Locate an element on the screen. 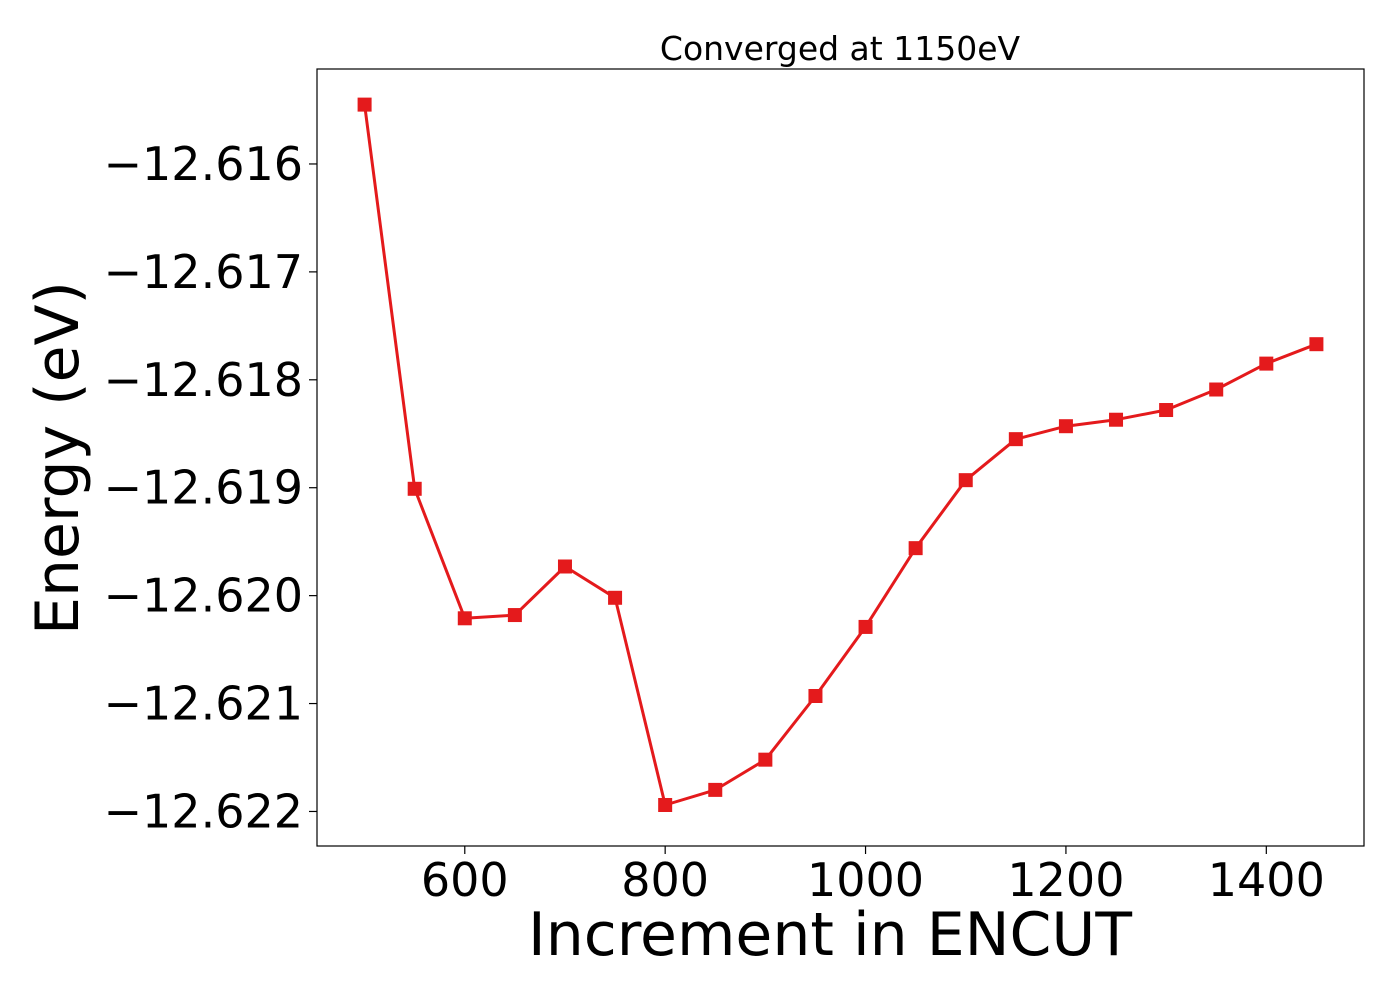  y-tick-label: −12.622 is located at coordinates (204, 811).